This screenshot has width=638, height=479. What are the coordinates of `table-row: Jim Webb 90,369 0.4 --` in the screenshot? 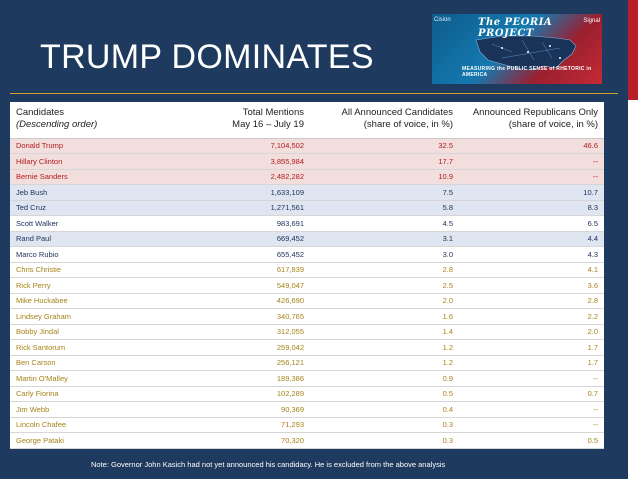 It's located at (307, 409).